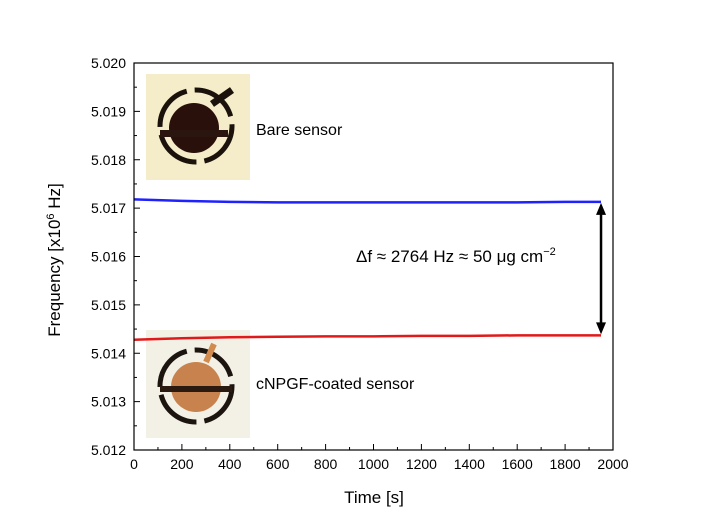 This screenshot has width=702, height=517. Describe the element at coordinates (278, 464) in the screenshot. I see `x-tick-label: 600` at that location.